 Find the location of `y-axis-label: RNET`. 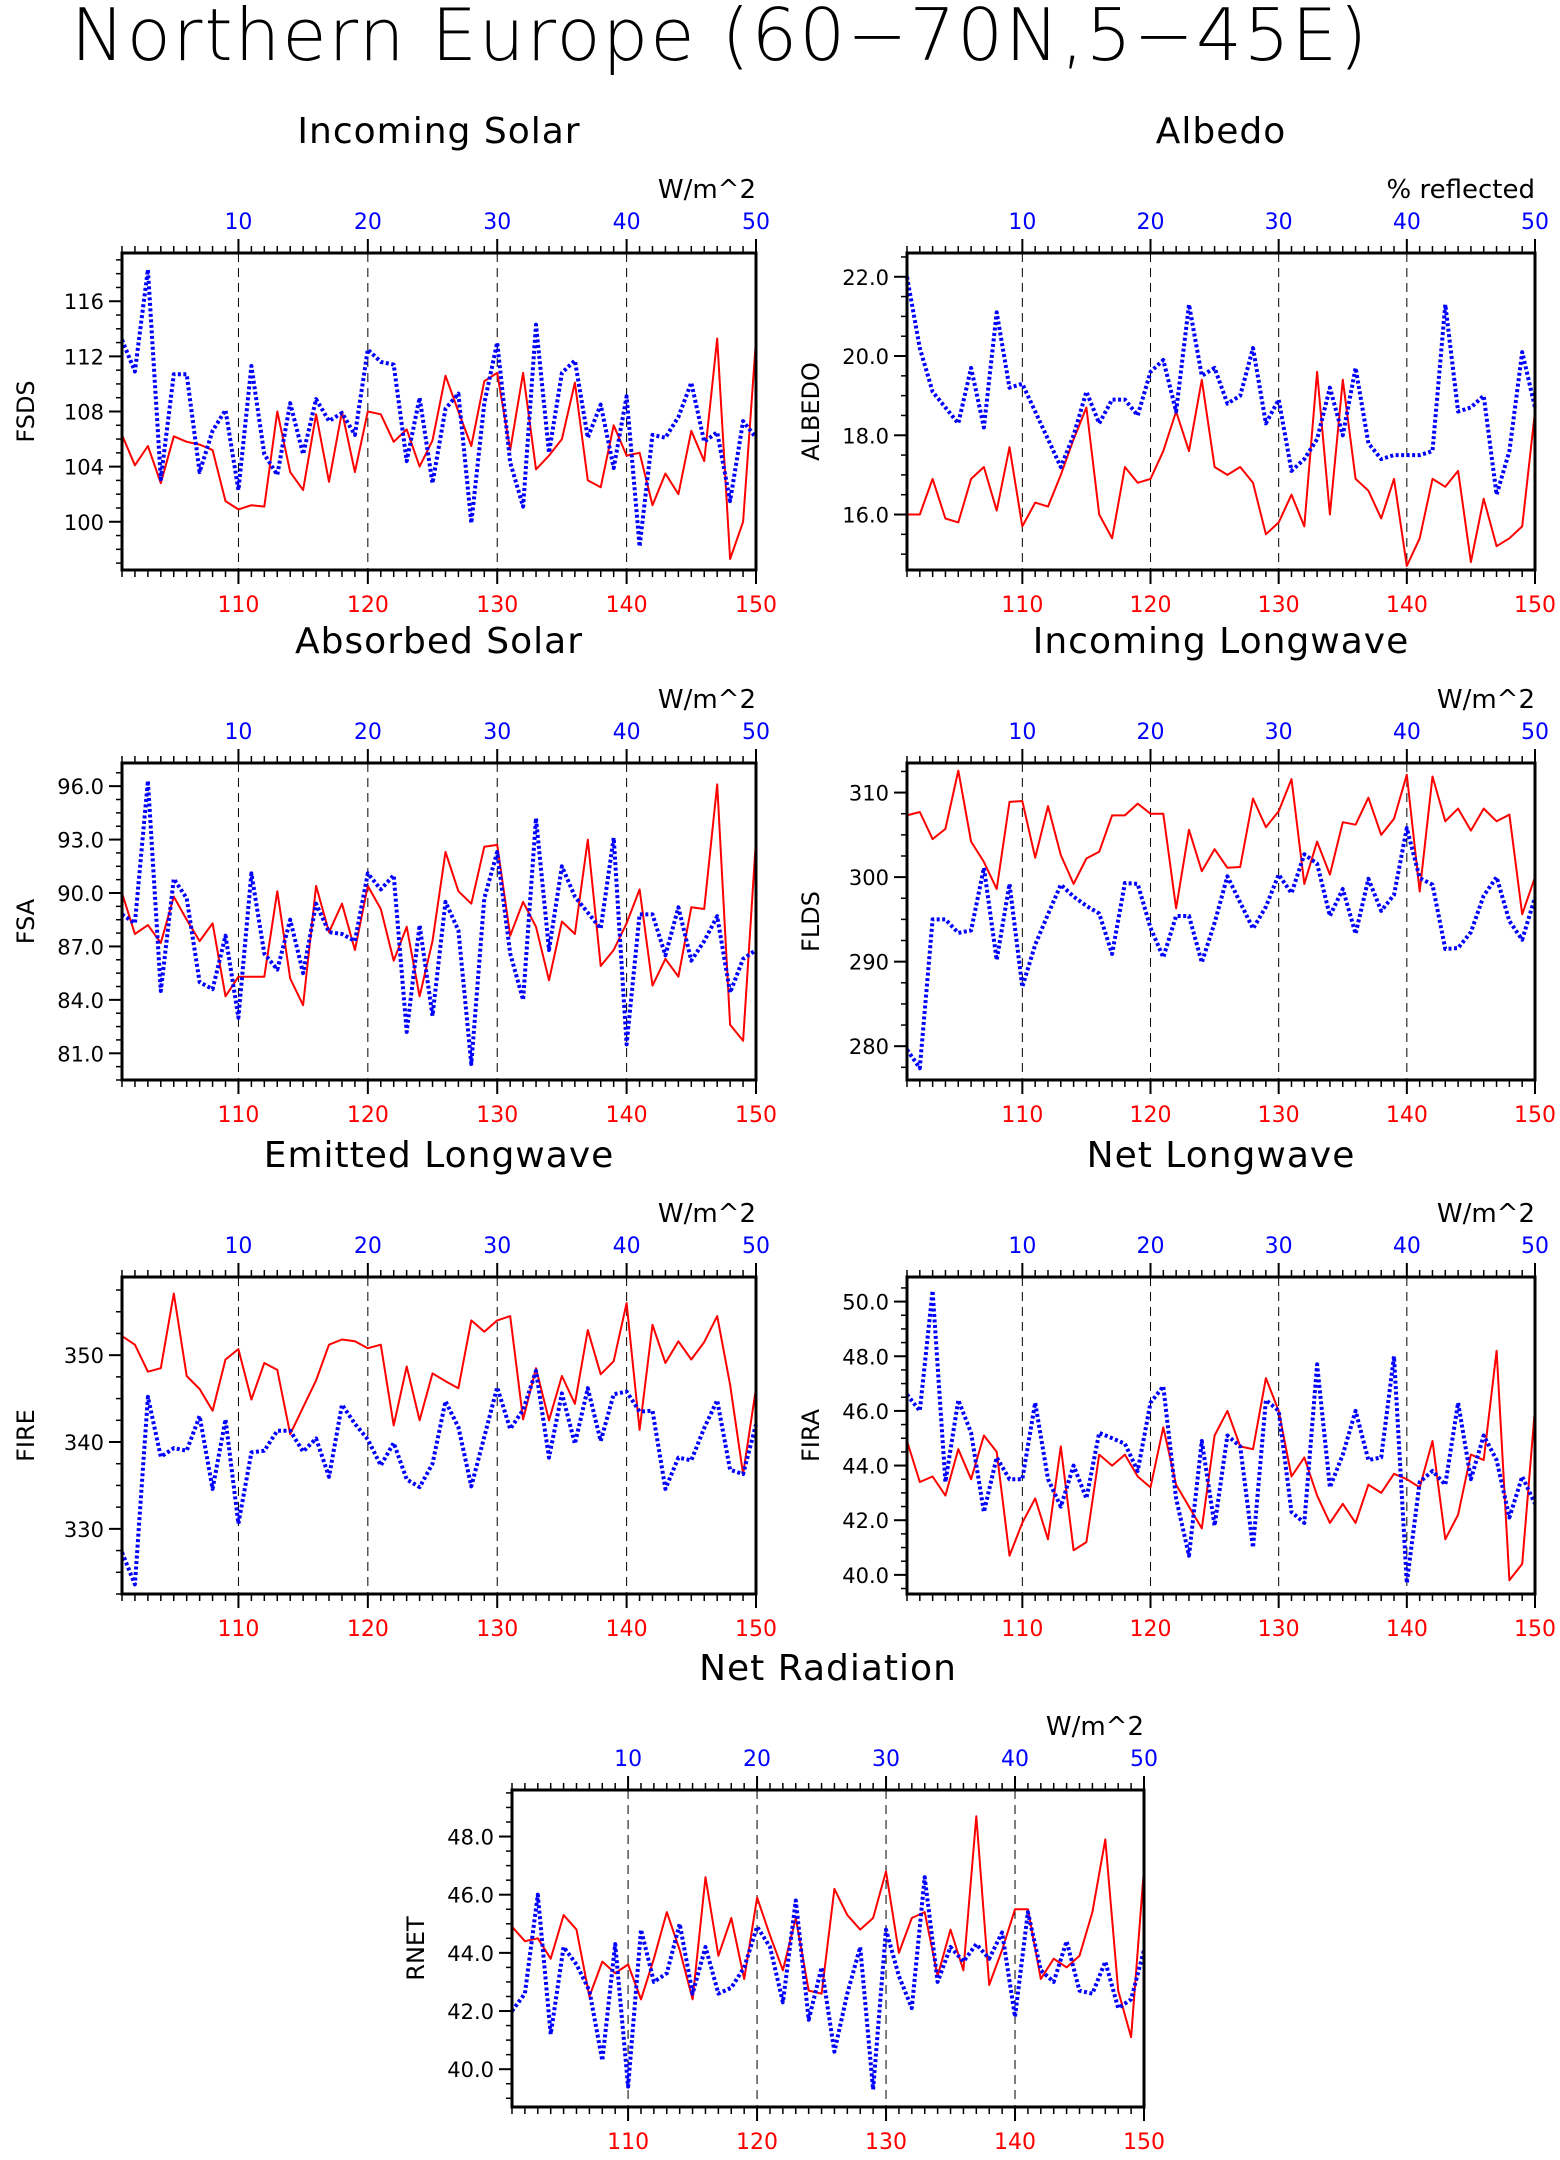

y-axis-label: RNET is located at coordinates (416, 1948).